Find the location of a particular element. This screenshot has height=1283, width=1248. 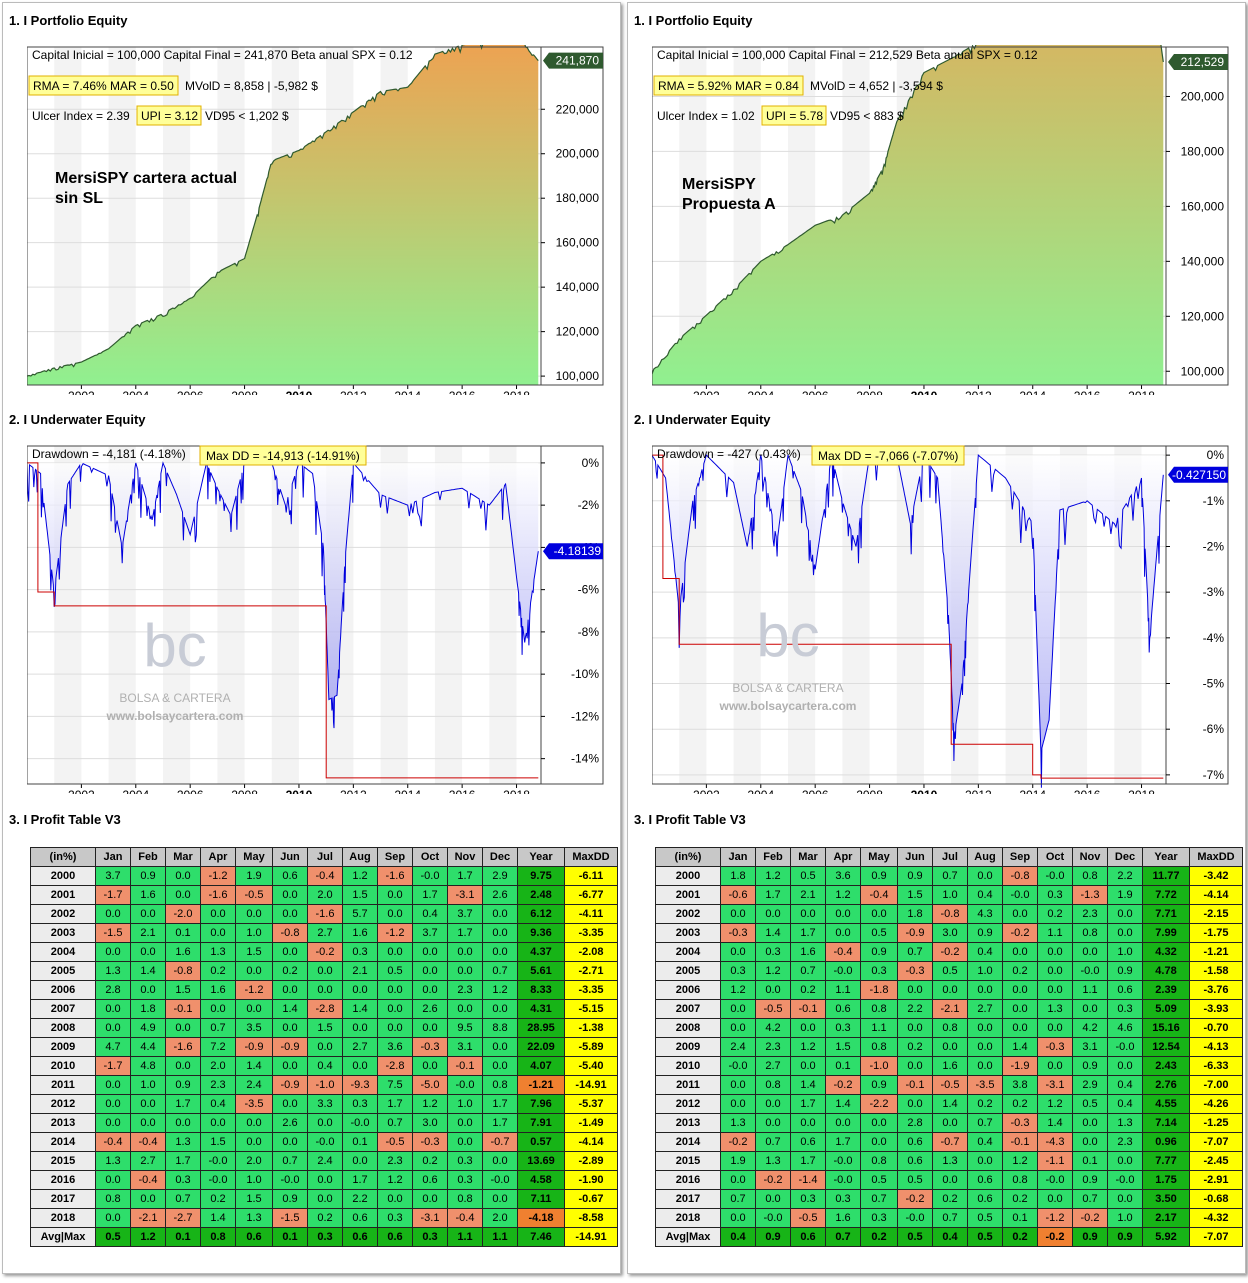

month-return-cell: 1.0 is located at coordinates (148, 1085).